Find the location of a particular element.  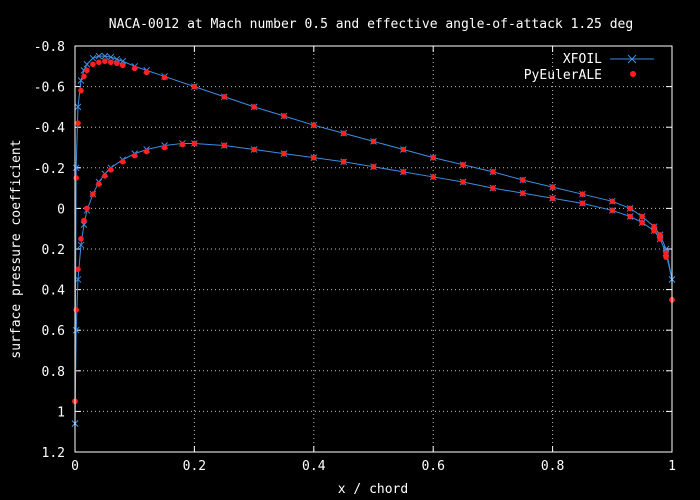

legend-marker-xfoil is located at coordinates (632, 59).